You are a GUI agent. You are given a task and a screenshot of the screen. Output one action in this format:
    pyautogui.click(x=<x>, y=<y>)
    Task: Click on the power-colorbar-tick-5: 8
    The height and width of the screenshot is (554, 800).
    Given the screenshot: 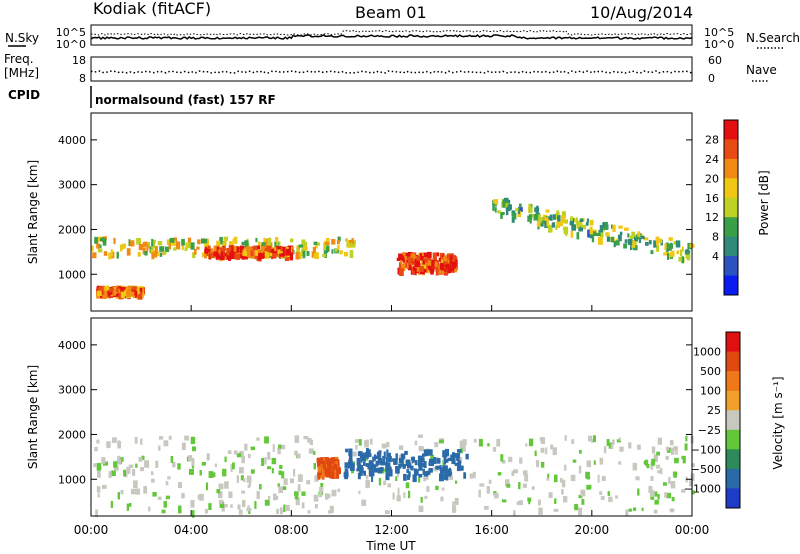 What is the action you would take?
    pyautogui.click(x=715, y=237)
    